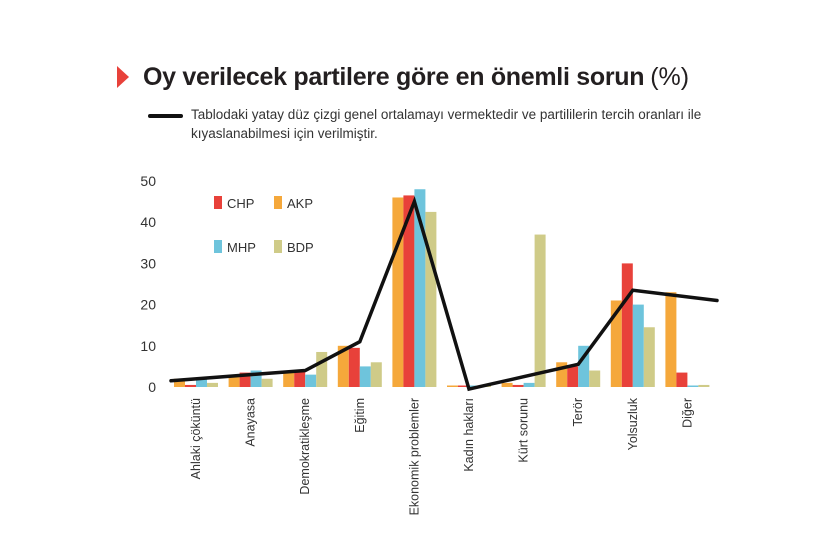 This screenshot has width=821, height=546. I want to click on y-tick-label: 0, so click(152, 387).